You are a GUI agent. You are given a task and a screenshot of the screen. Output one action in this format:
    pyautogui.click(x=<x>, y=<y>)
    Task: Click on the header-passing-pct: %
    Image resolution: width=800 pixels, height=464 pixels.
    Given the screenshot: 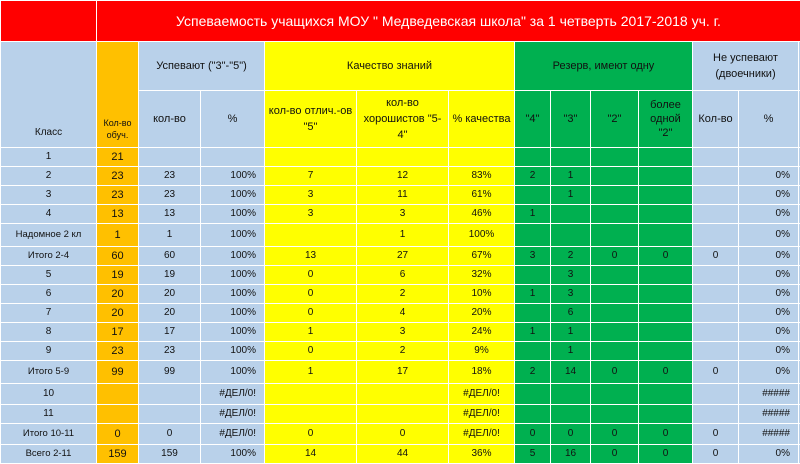 What is the action you would take?
    pyautogui.click(x=233, y=119)
    